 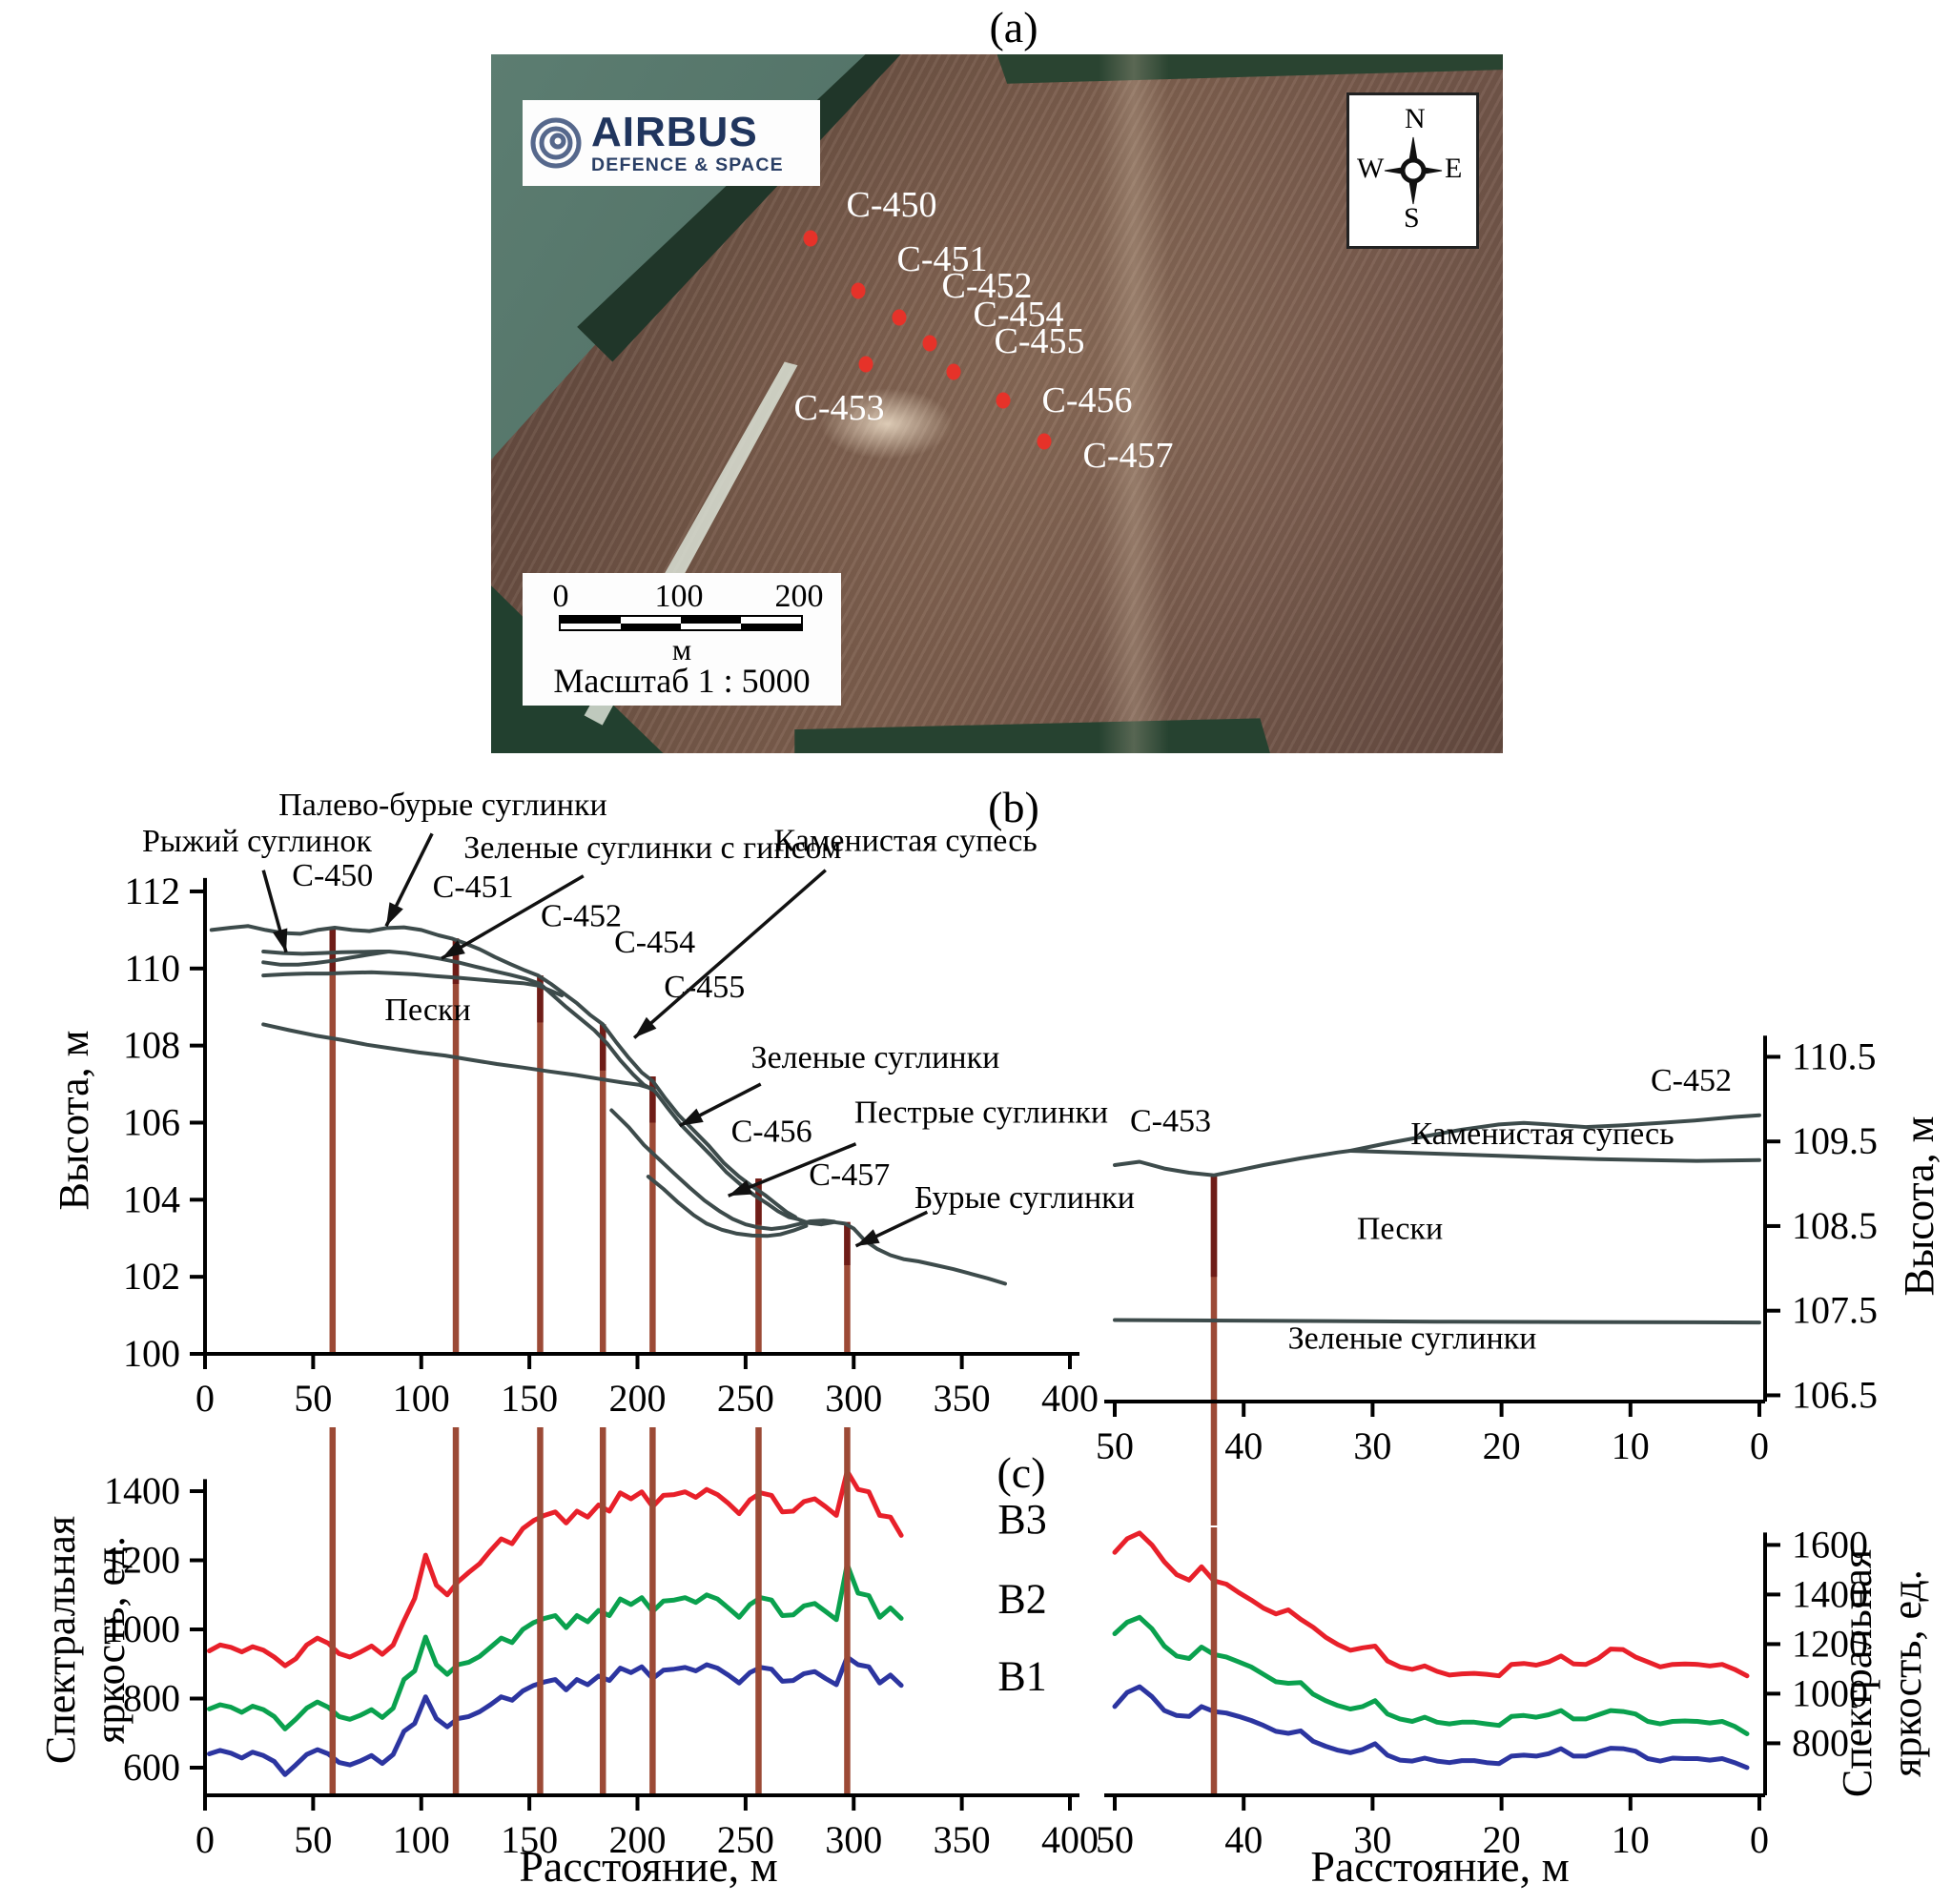 What do you see at coordinates (1133, 404) in the screenshot?
I see `soil-streak` at bounding box center [1133, 404].